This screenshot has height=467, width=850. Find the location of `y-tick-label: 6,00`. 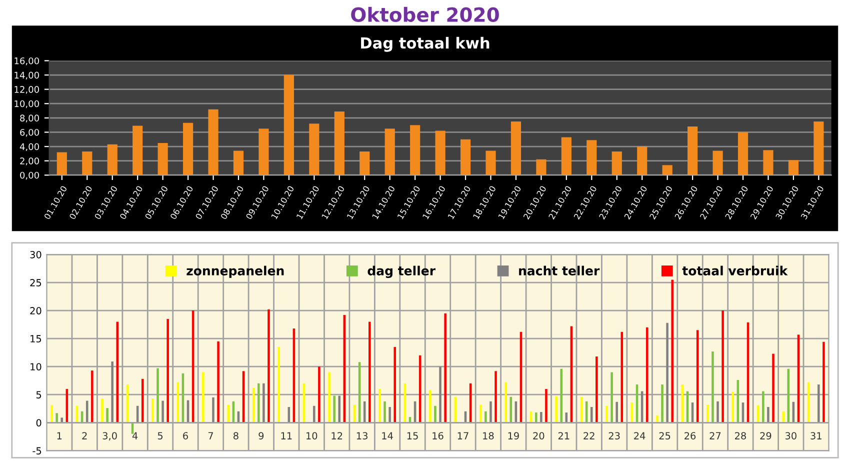

y-tick-label: 6,00 is located at coordinates (29, 132).